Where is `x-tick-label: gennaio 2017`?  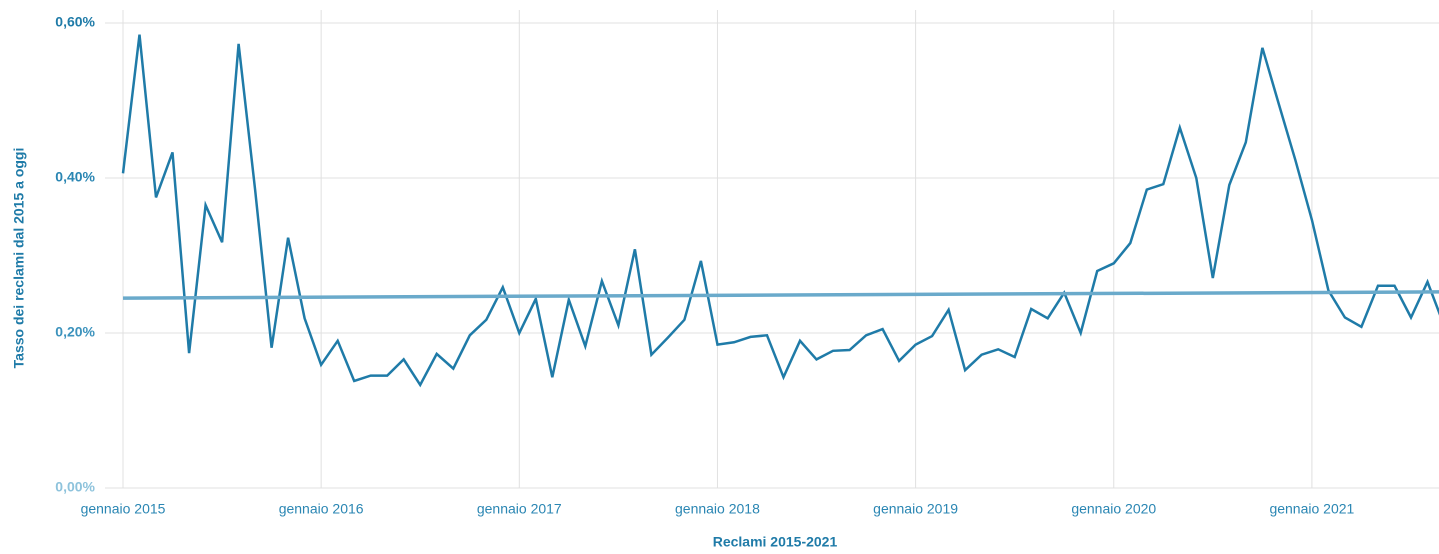 x-tick-label: gennaio 2017 is located at coordinates (519, 509).